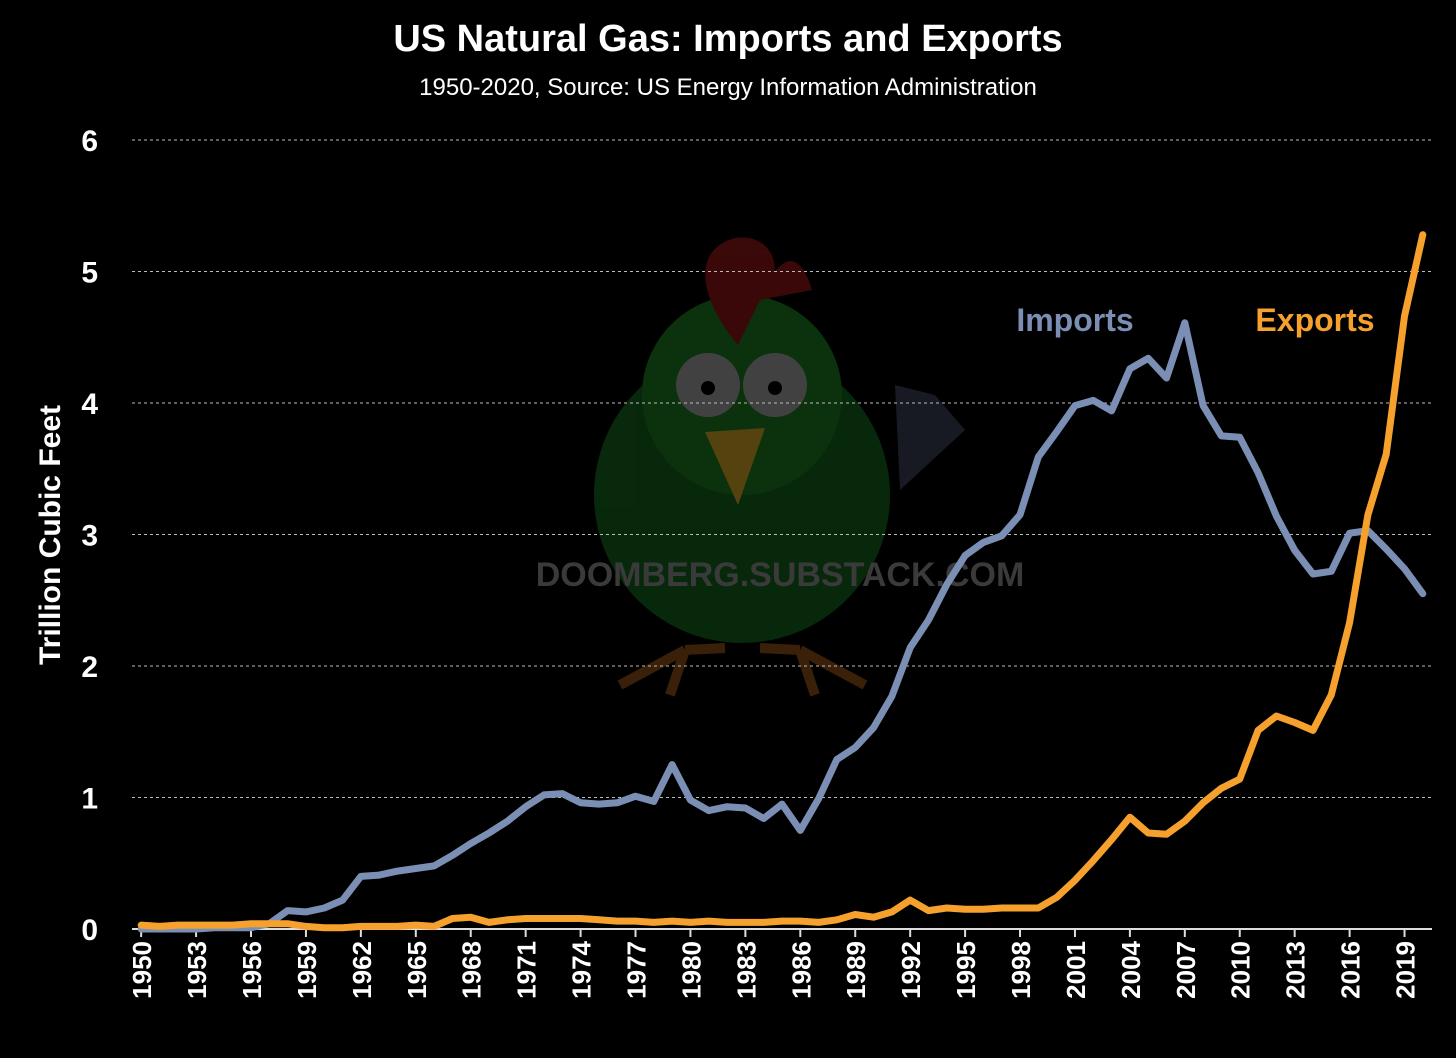 The width and height of the screenshot is (1456, 1058). What do you see at coordinates (142, 970) in the screenshot?
I see `x-tick-label: 1950` at bounding box center [142, 970].